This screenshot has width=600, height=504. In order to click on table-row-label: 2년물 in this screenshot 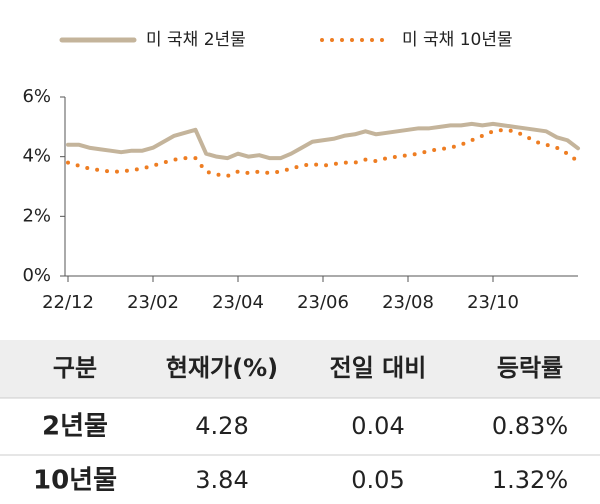, I will do `click(75, 427)`.